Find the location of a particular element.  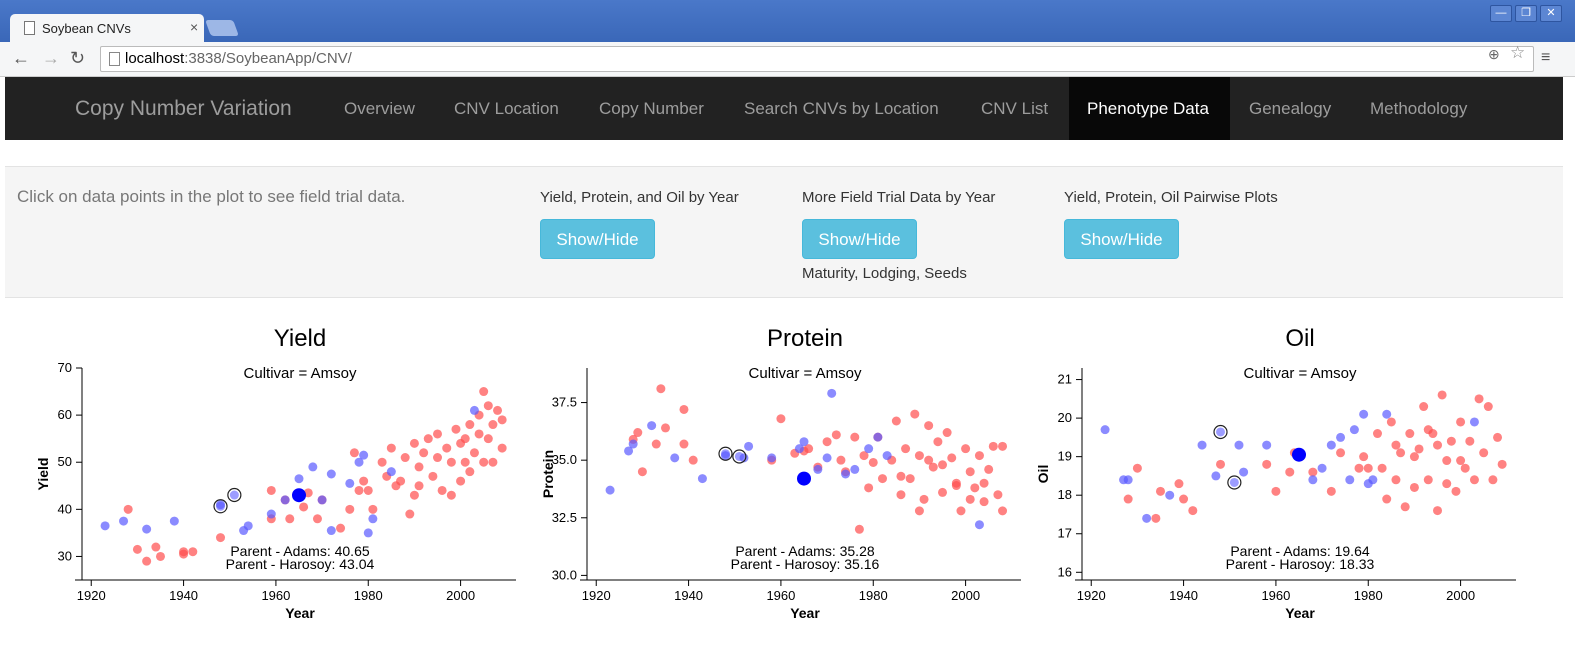

x-tick-label: 1980 is located at coordinates (873, 595).